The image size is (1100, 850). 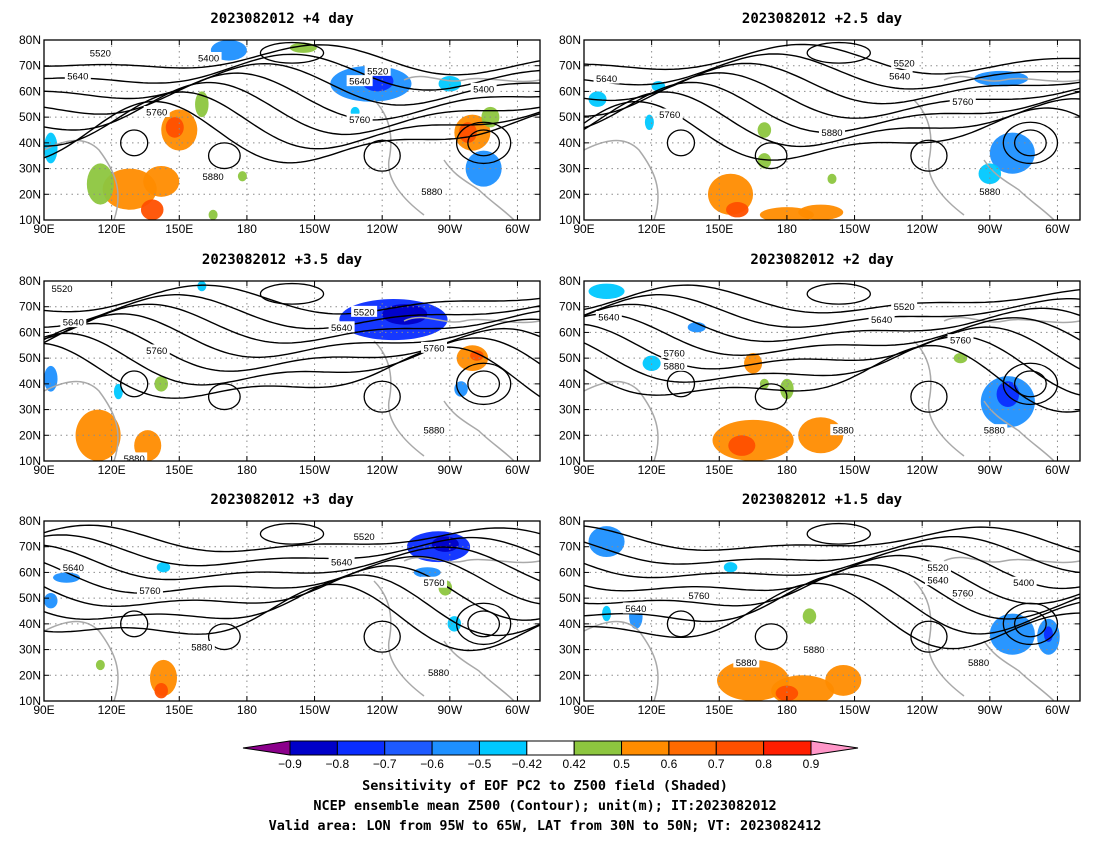 I want to click on lat-label: 80N, so click(x=570, y=40).